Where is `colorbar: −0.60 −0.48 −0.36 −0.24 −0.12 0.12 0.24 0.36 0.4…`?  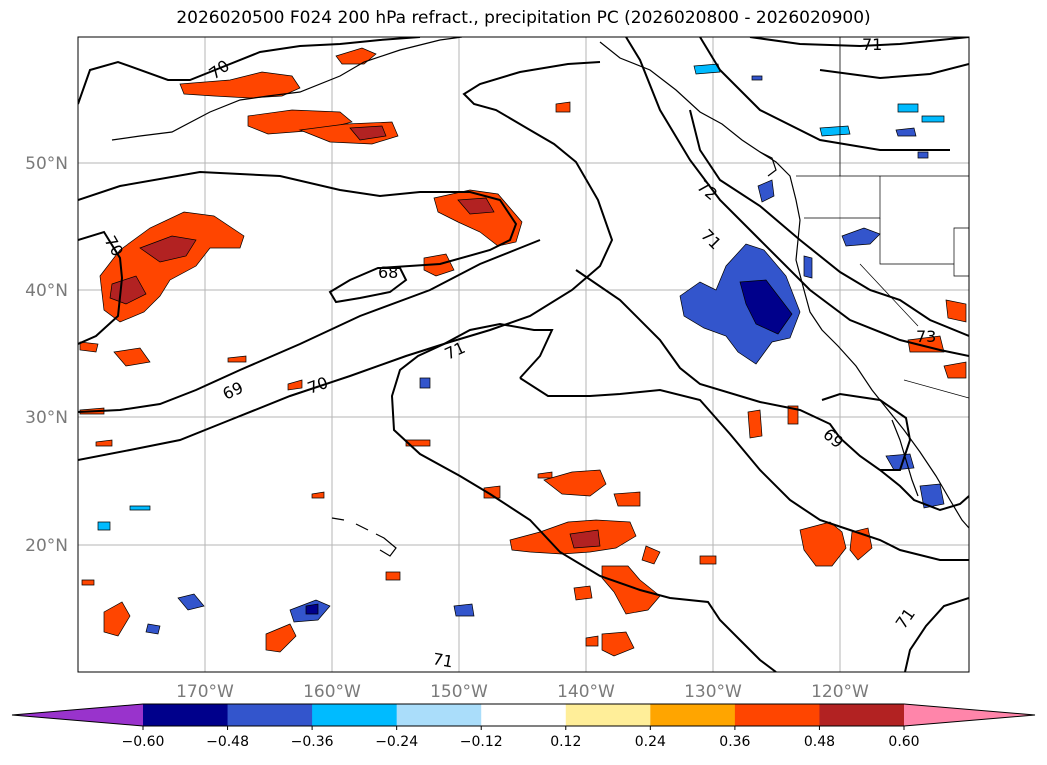
colorbar: −0.60 −0.48 −0.36 −0.24 −0.12 0.12 0.24 0.36 0.4… is located at coordinates (523, 726).